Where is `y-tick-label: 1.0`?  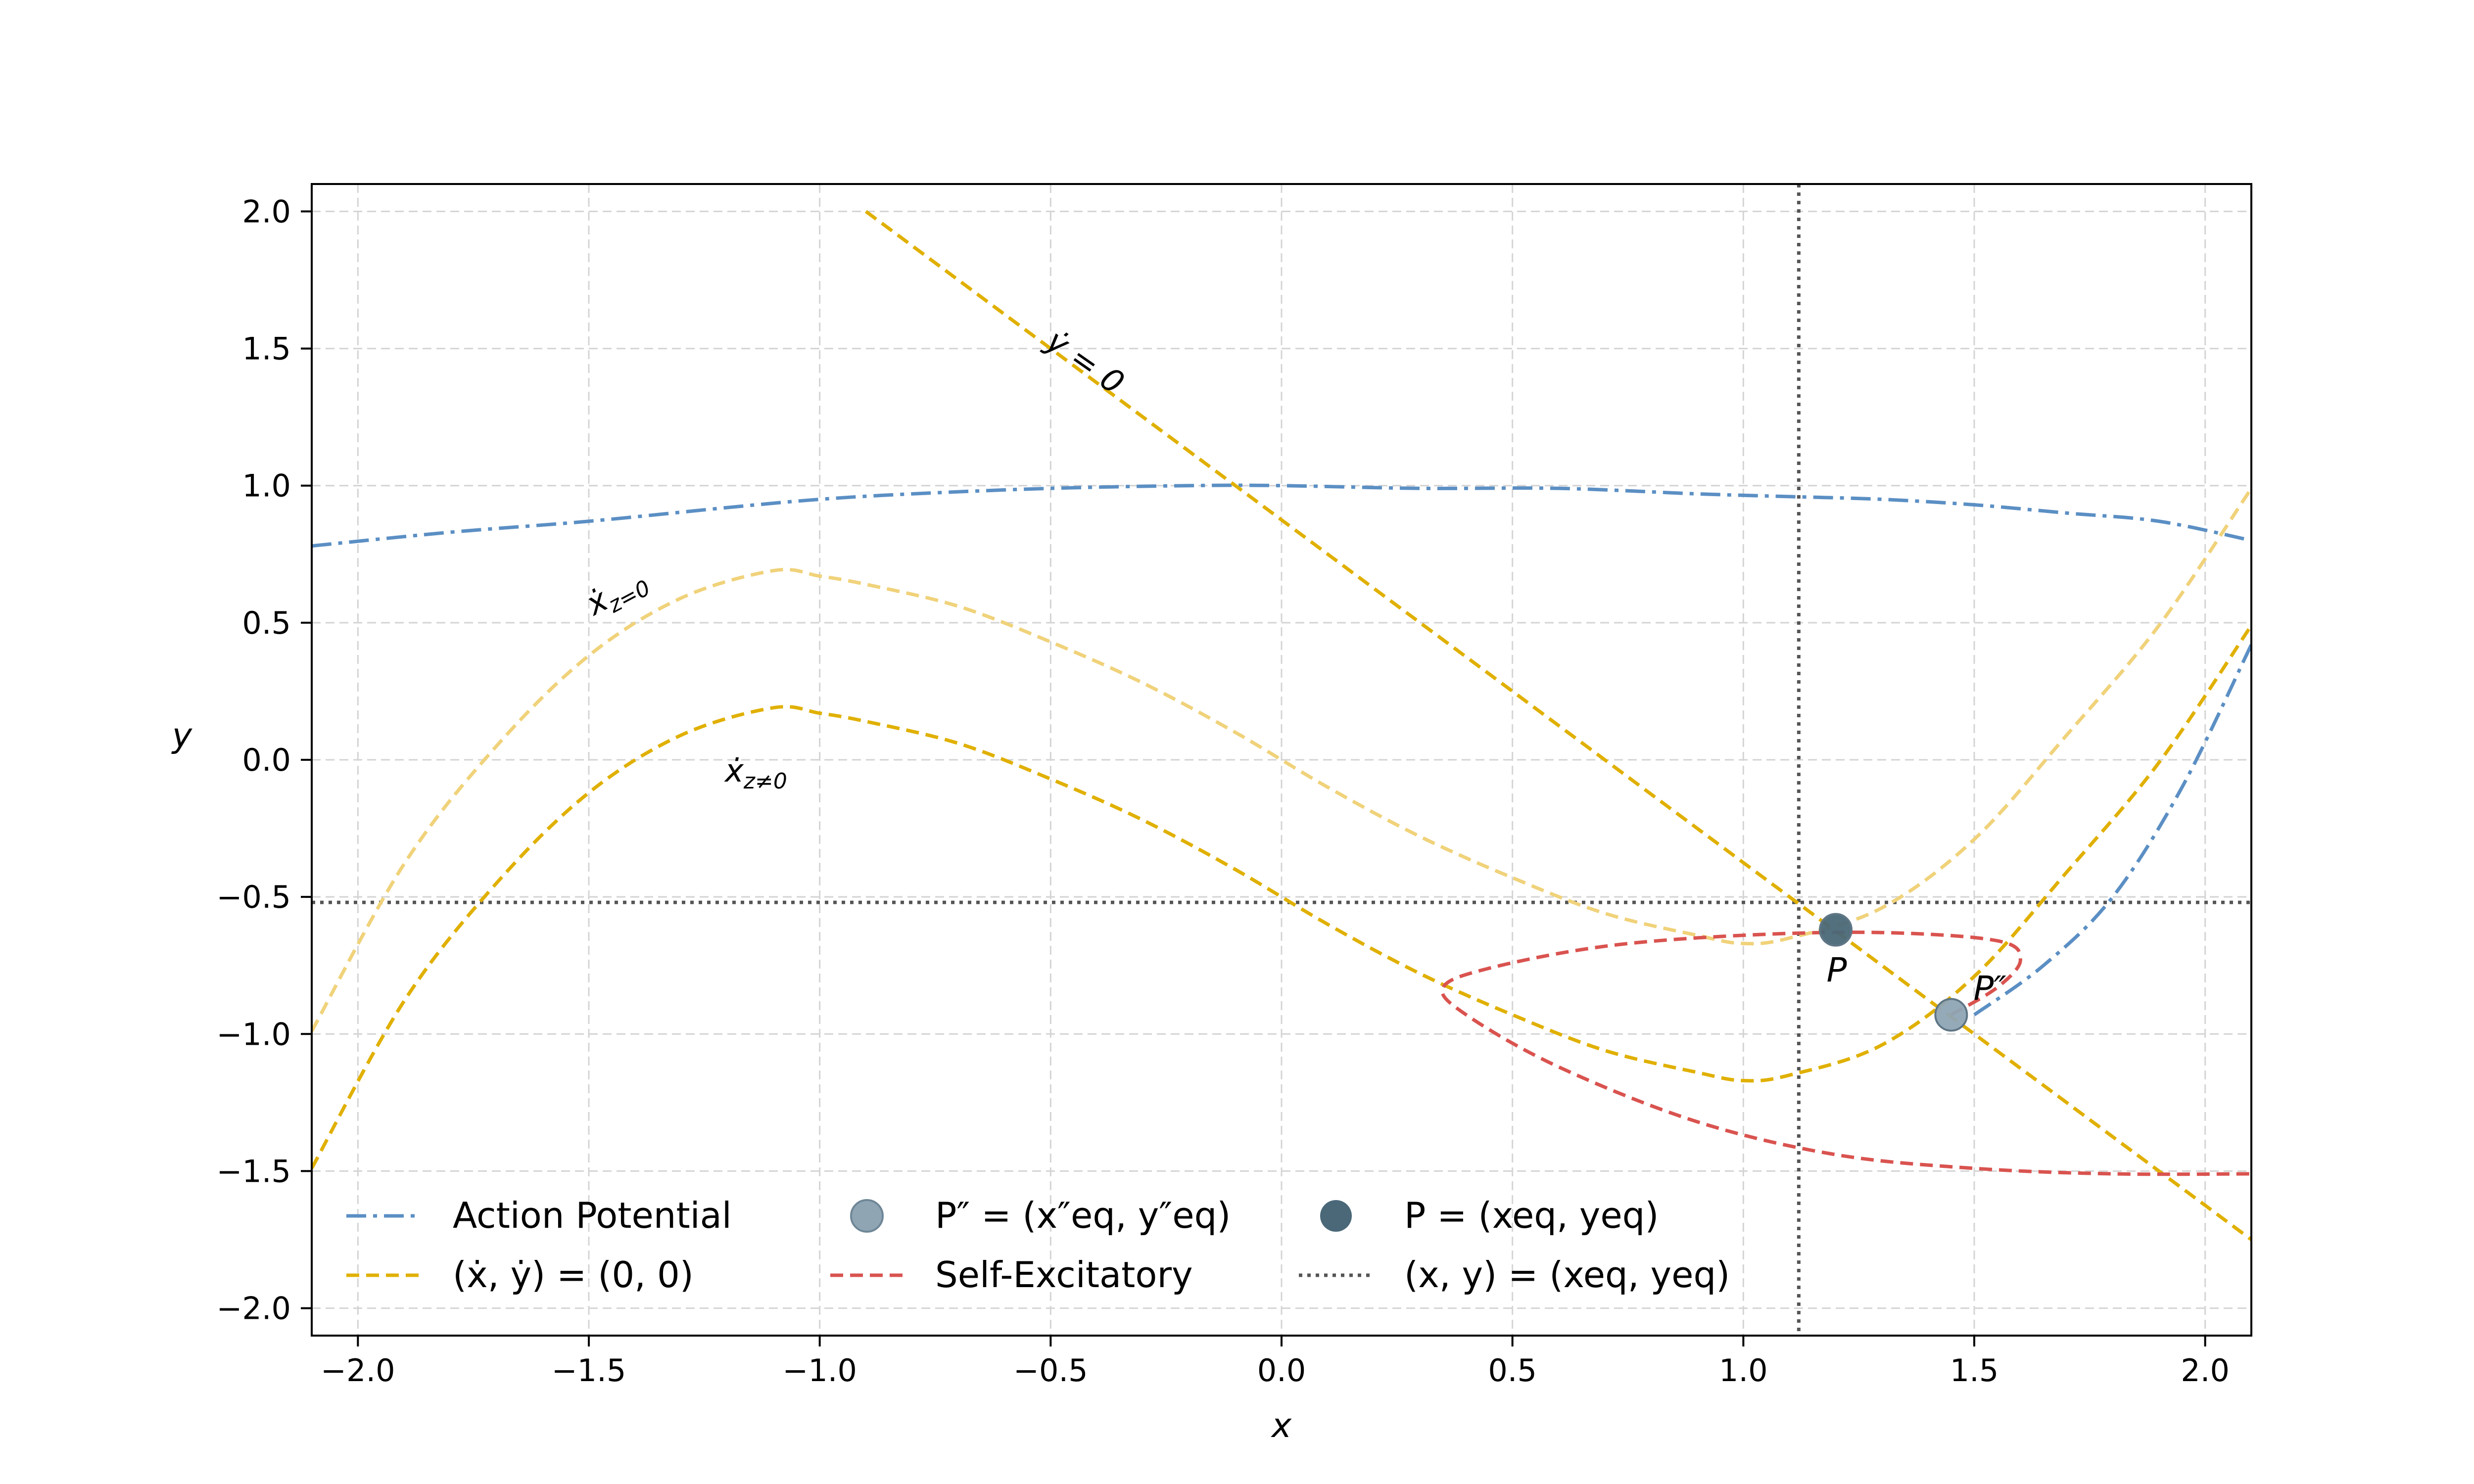 y-tick-label: 1.0 is located at coordinates (267, 486).